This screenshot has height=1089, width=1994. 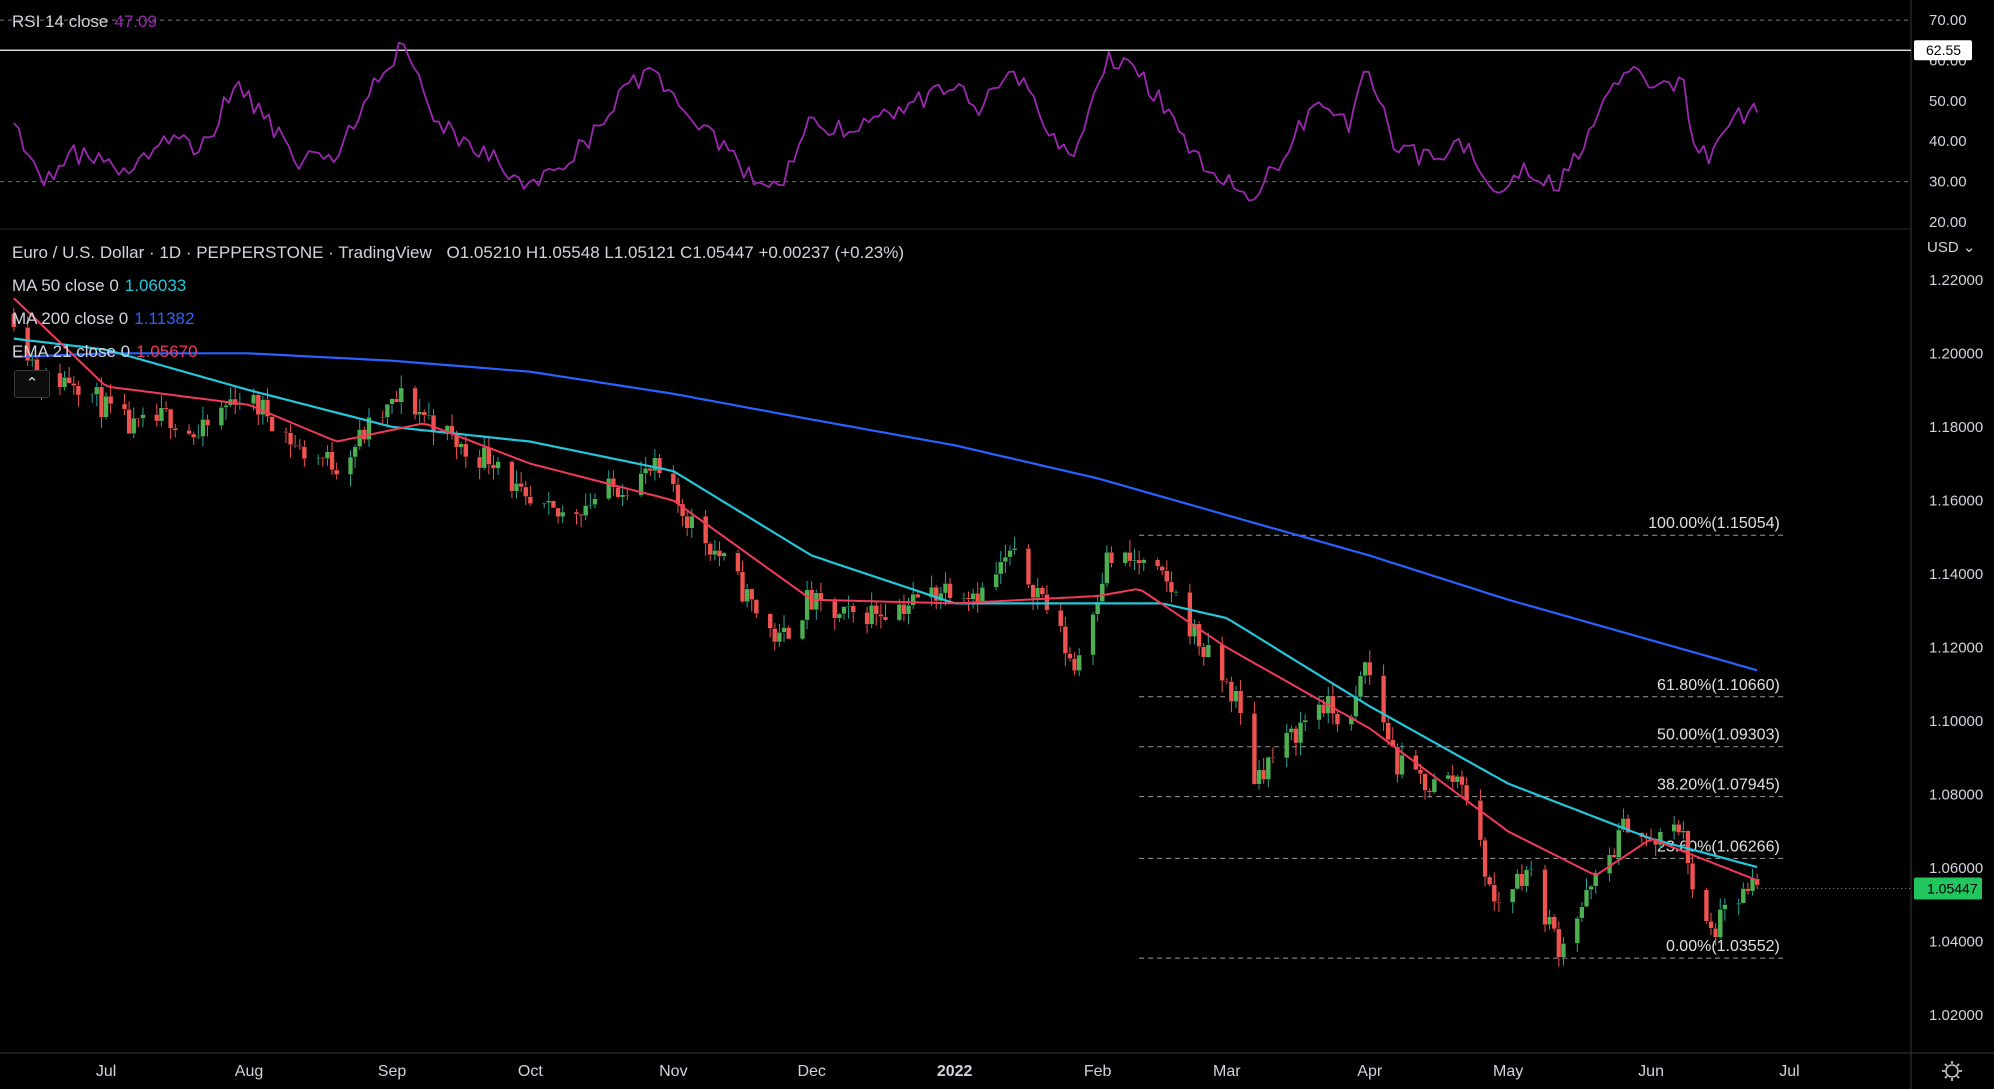 What do you see at coordinates (1943, 50) in the screenshot?
I see `rsi-cursor-value: 62.55` at bounding box center [1943, 50].